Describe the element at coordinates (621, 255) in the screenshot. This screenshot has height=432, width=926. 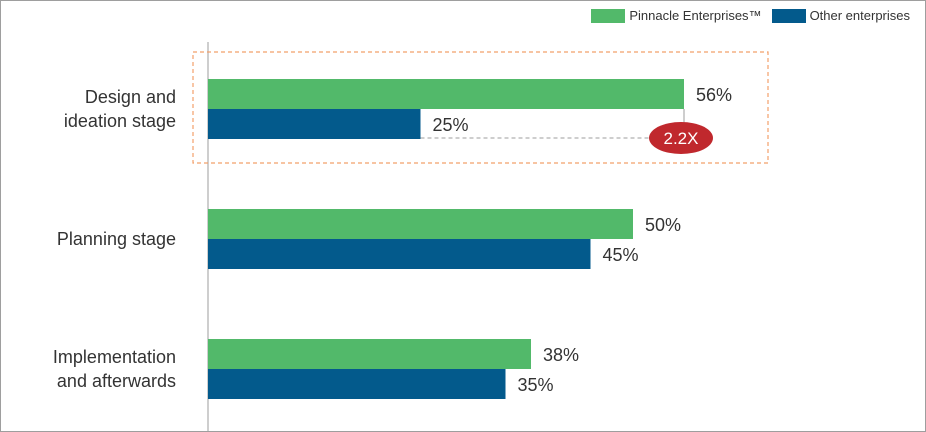
I see `value-label-other-1: 45%` at that location.